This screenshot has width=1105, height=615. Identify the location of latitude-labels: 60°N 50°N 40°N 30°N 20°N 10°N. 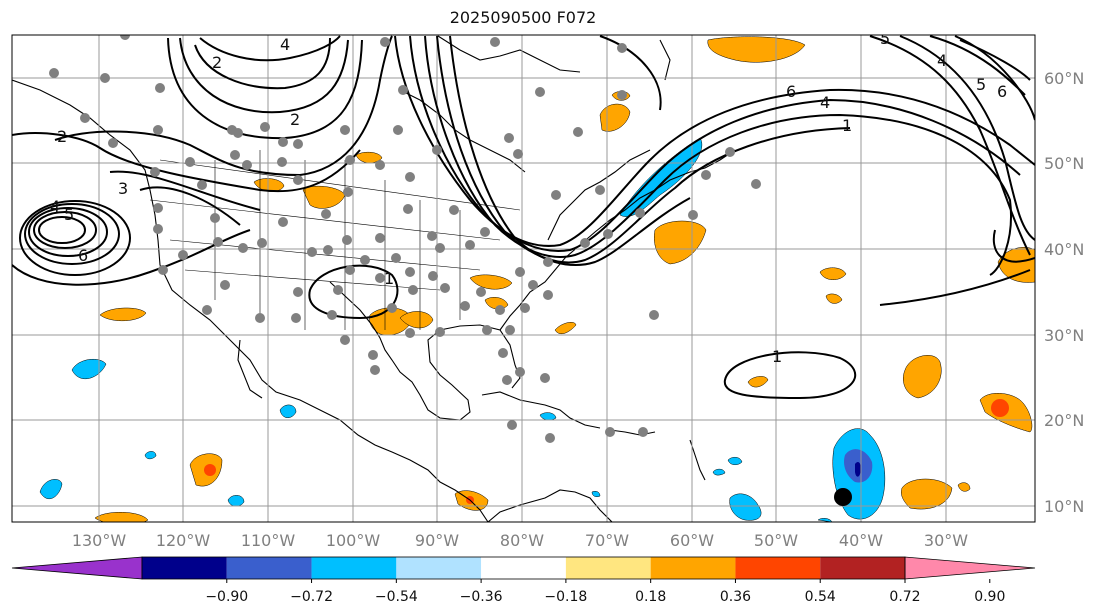
(1064, 292).